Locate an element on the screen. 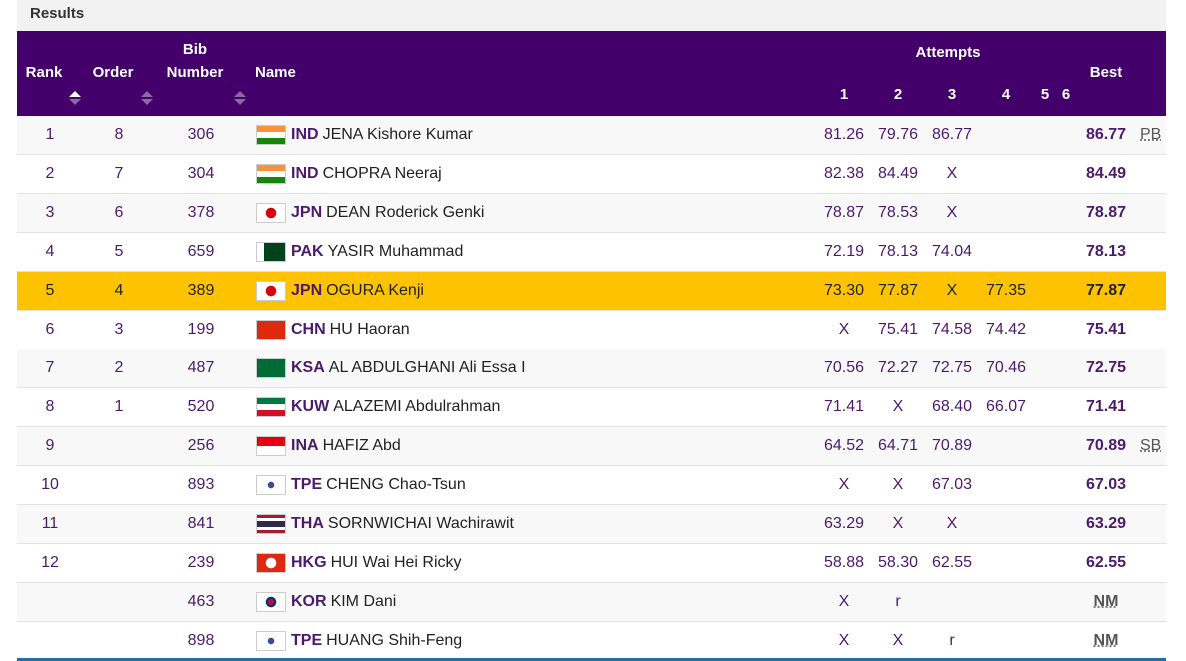 The image size is (1186, 661). flag-kor-icon is located at coordinates (271, 601).